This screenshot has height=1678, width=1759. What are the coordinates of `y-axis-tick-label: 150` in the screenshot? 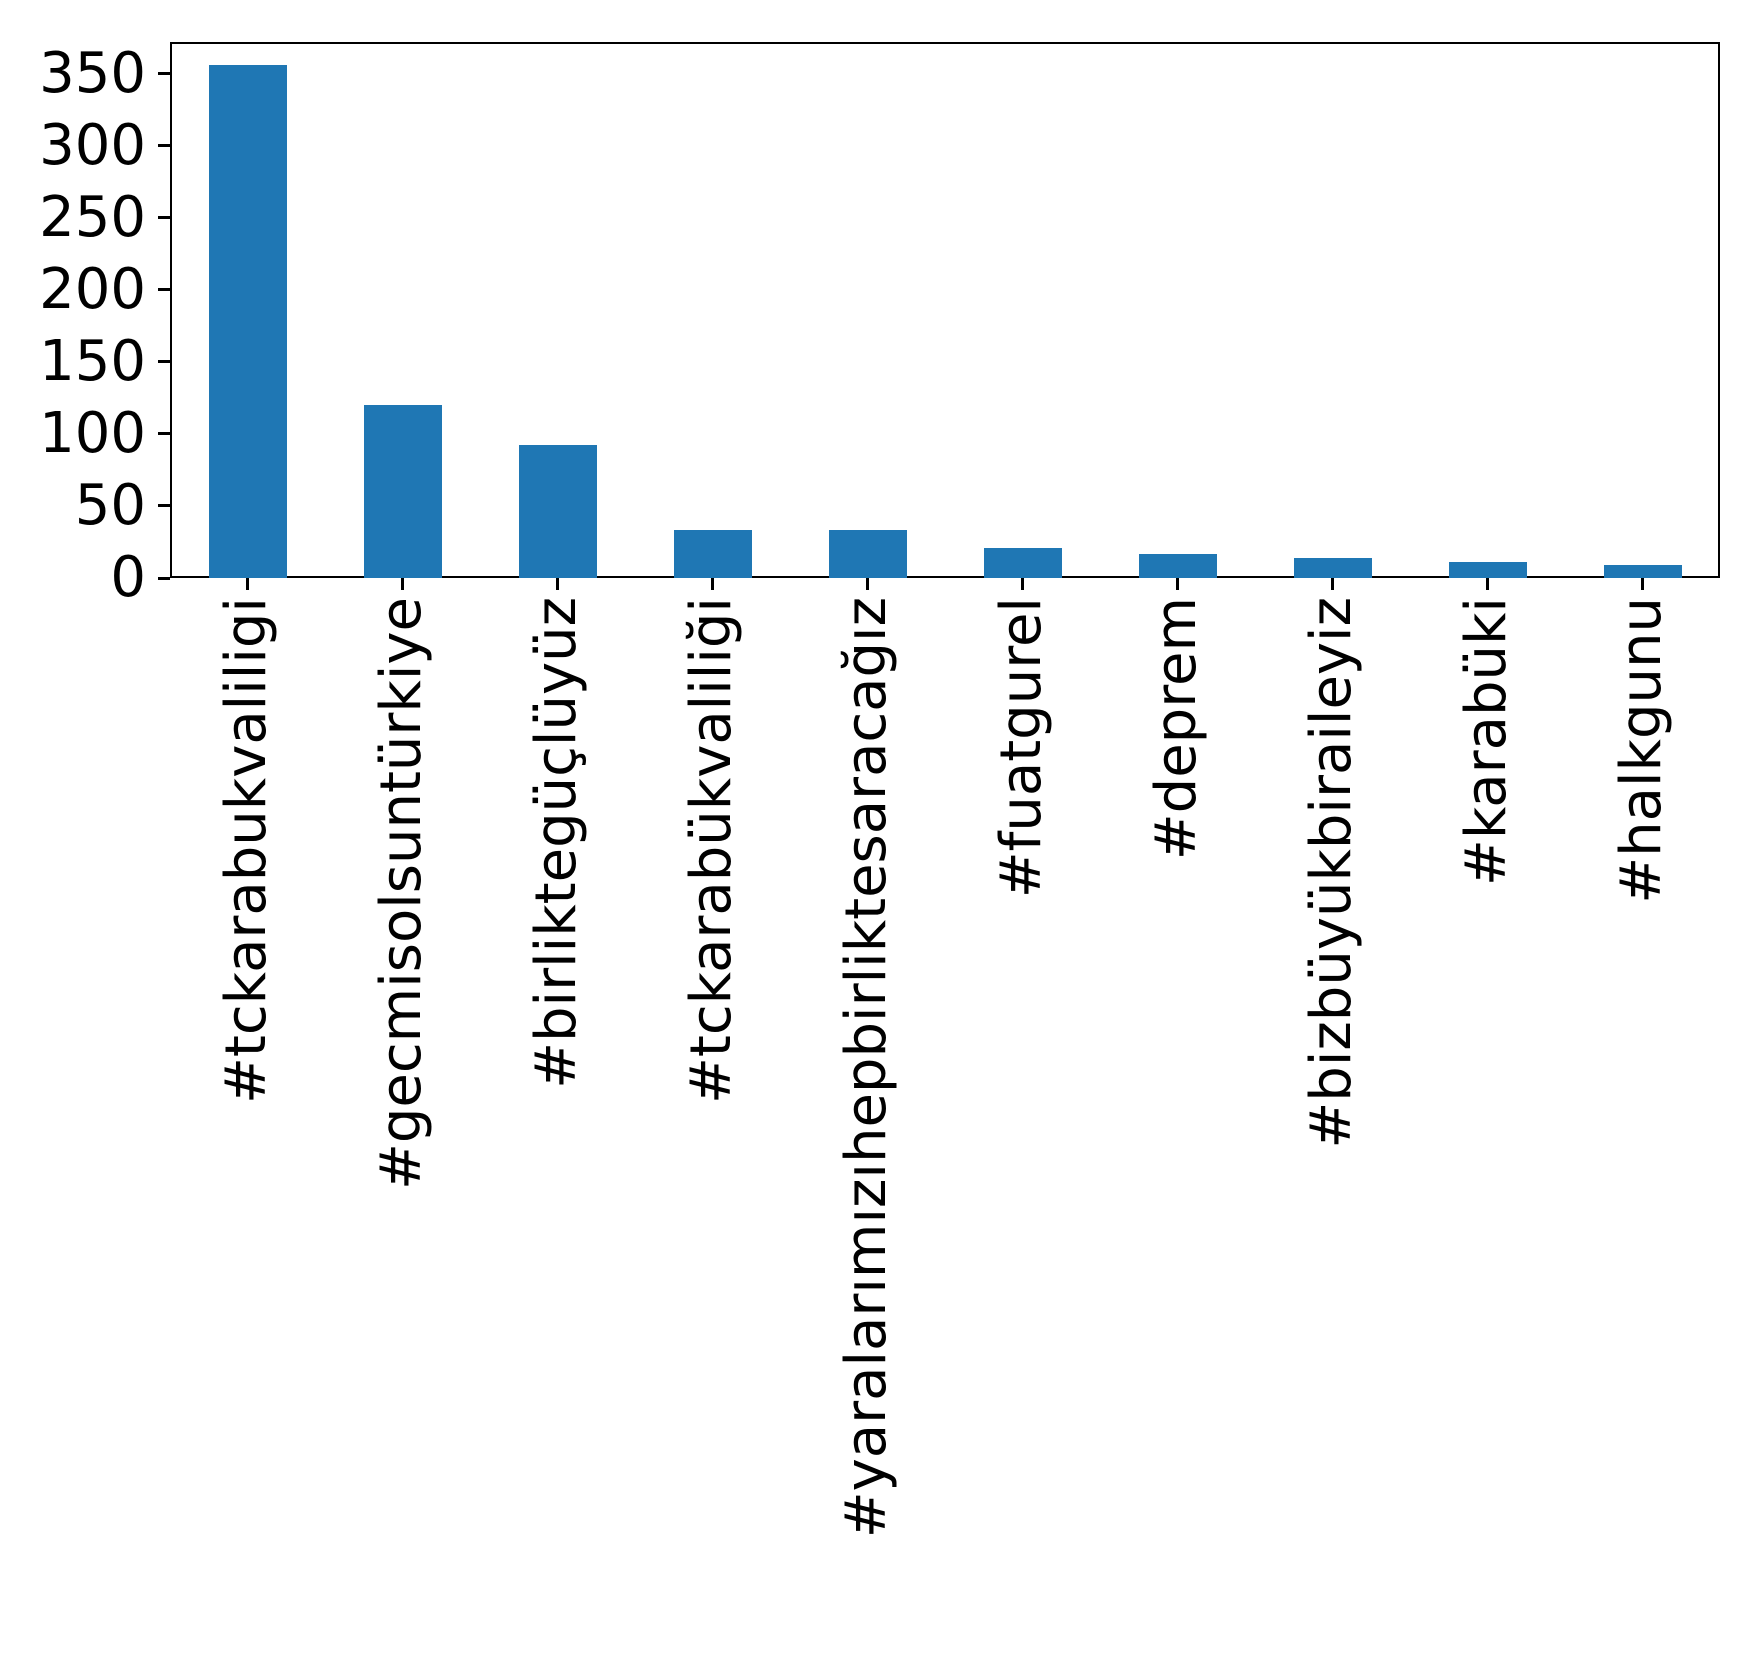 It's located at (92, 361).